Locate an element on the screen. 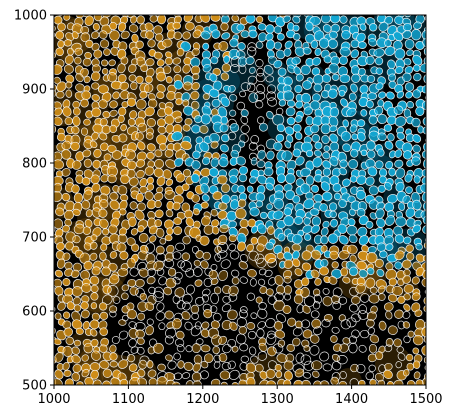 Image resolution: width=452 pixels, height=418 pixels. y-tick-label: 700 is located at coordinates (34, 238).